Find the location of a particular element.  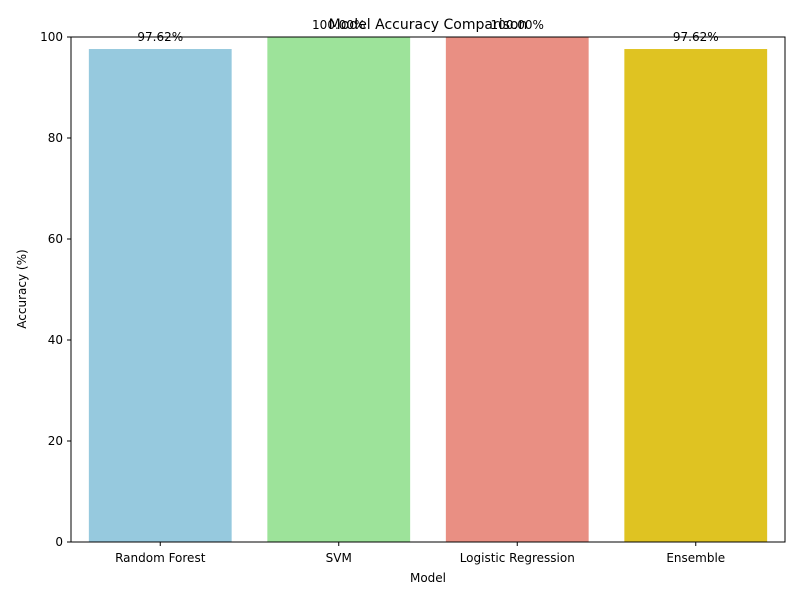

x-axis-label: Model is located at coordinates (428, 578).